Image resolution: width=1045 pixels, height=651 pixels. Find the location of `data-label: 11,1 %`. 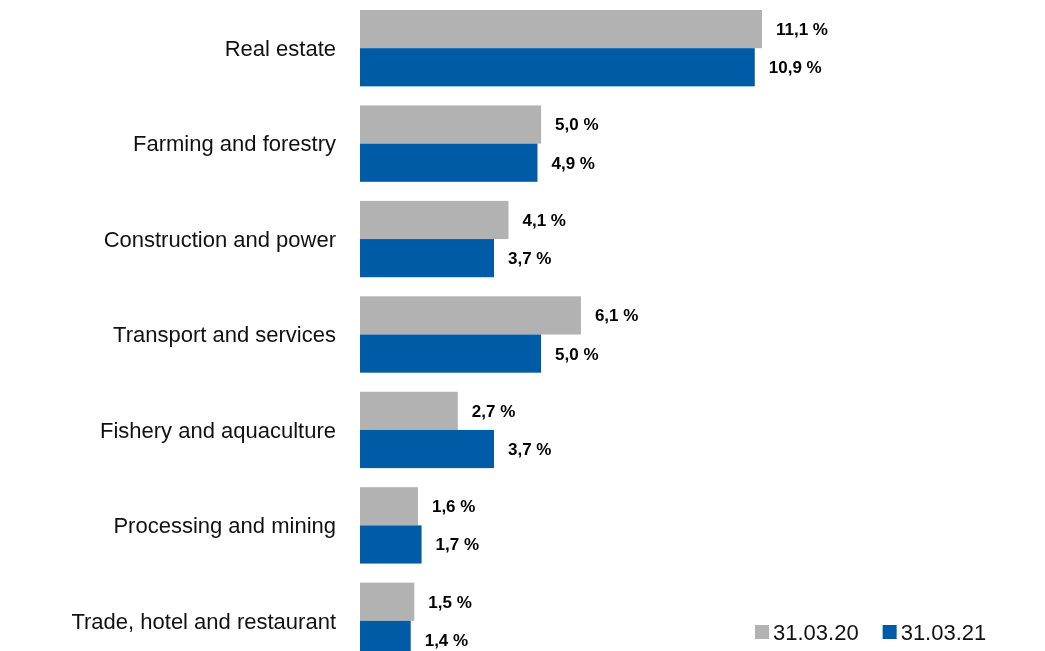

data-label: 11,1 % is located at coordinates (802, 30).